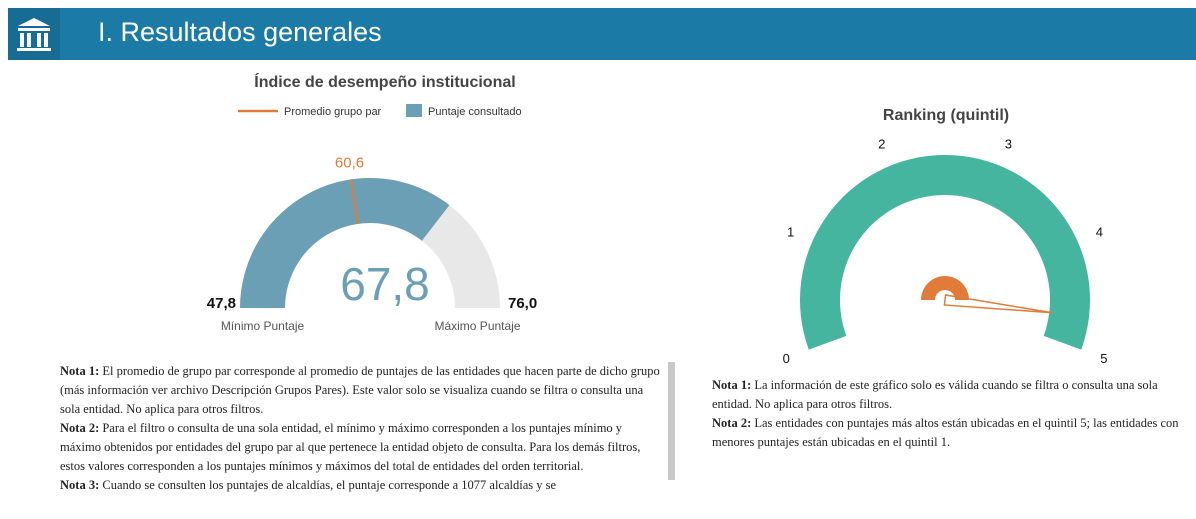 This screenshot has height=519, width=1196. Describe the element at coordinates (522, 303) in the screenshot. I see `end-label: 76,0` at that location.